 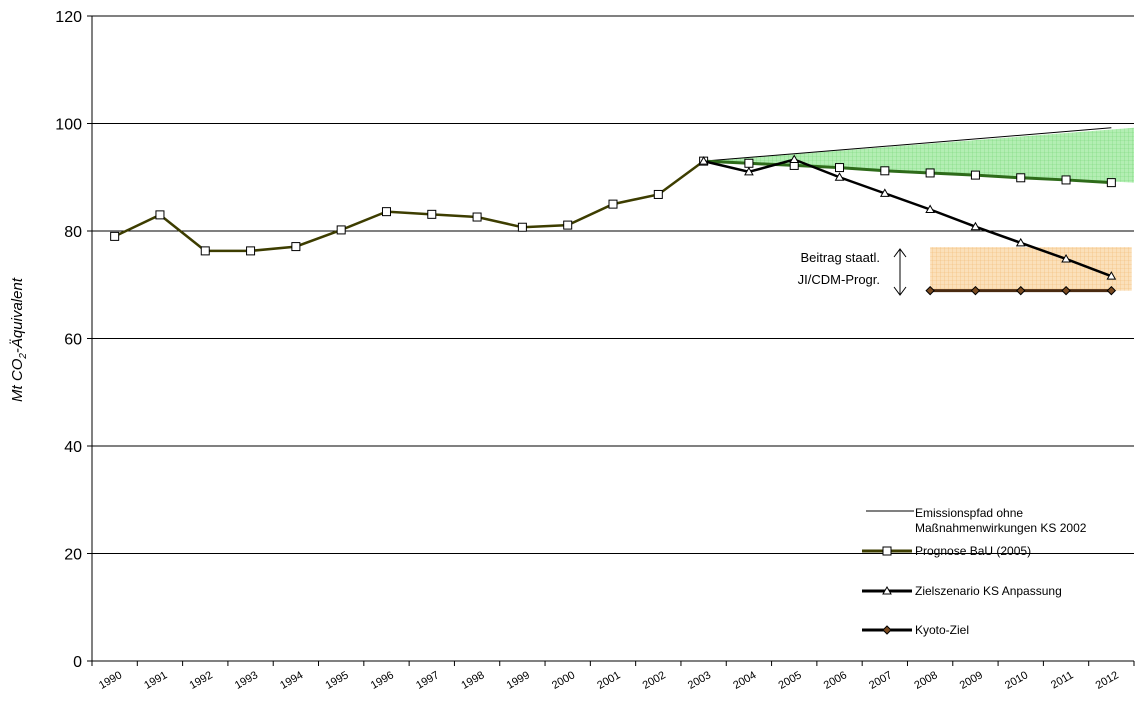 I want to click on x-tick-label: 1993, so click(x=246, y=680).